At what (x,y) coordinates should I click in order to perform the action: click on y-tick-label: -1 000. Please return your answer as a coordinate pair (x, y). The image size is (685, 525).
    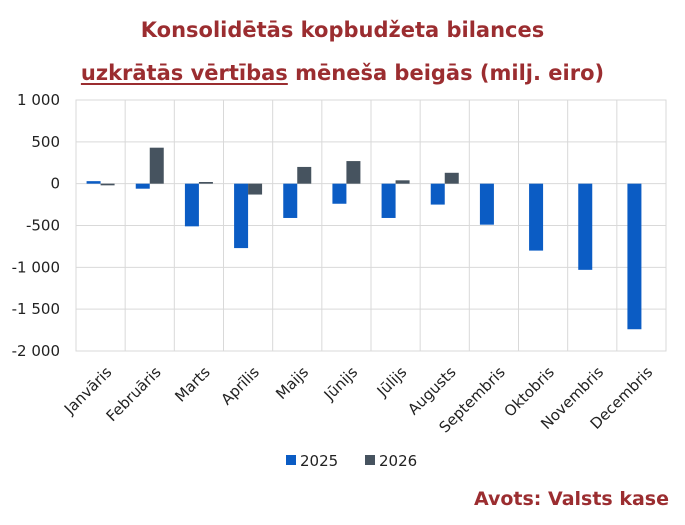
    Looking at the image, I should click on (36, 267).